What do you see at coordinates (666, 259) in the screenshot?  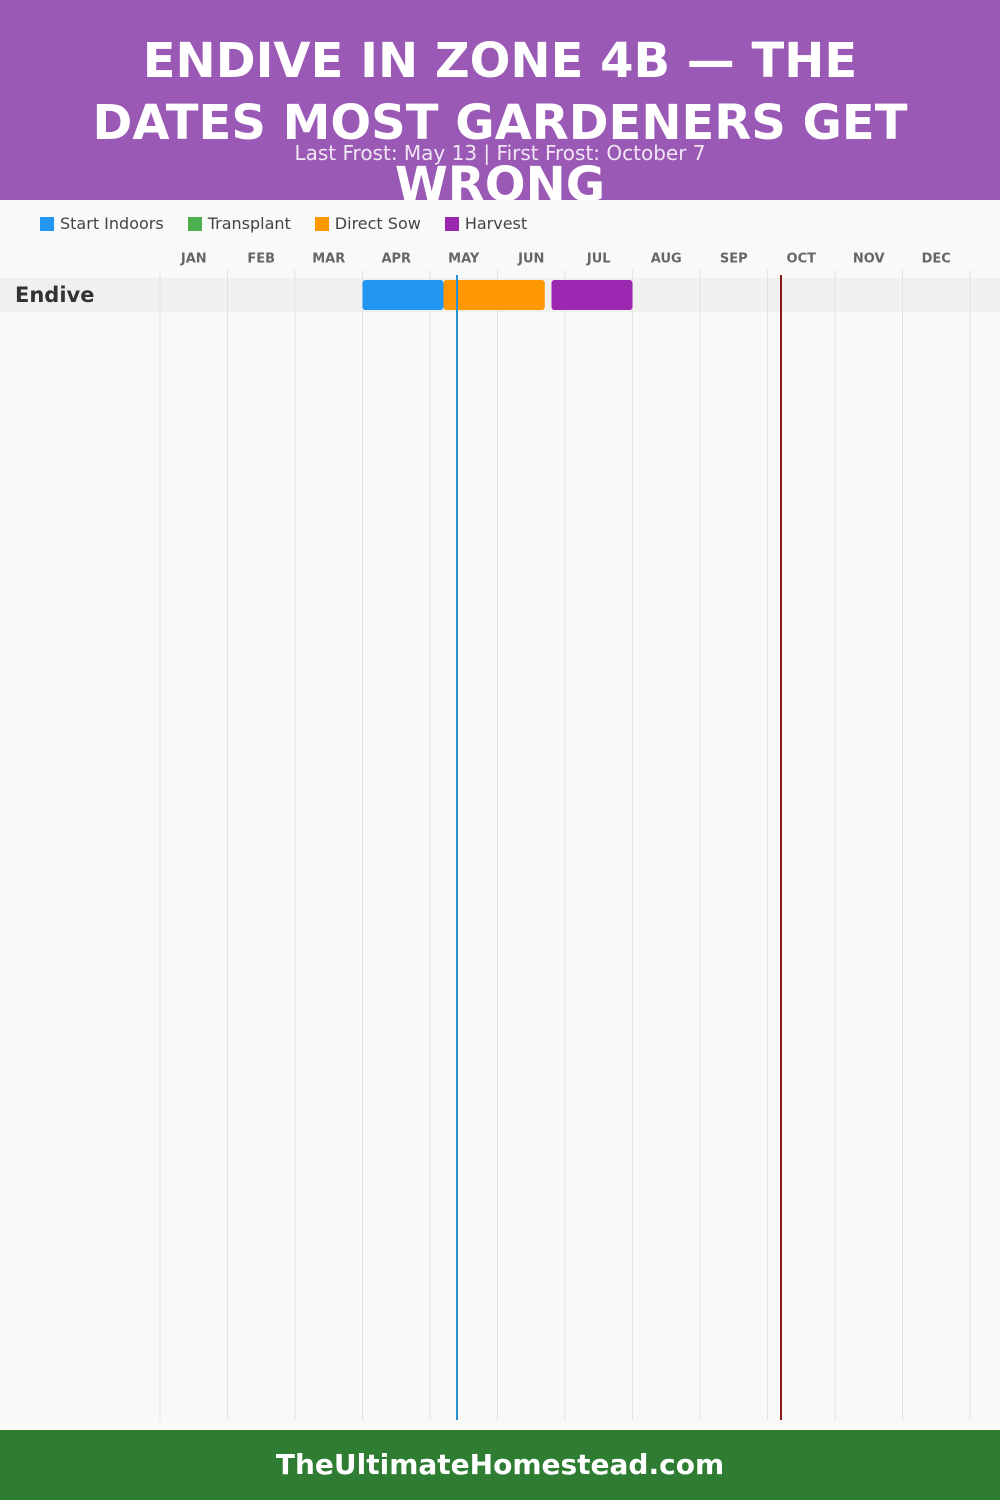 I see `x-tick-label: AUG` at bounding box center [666, 259].